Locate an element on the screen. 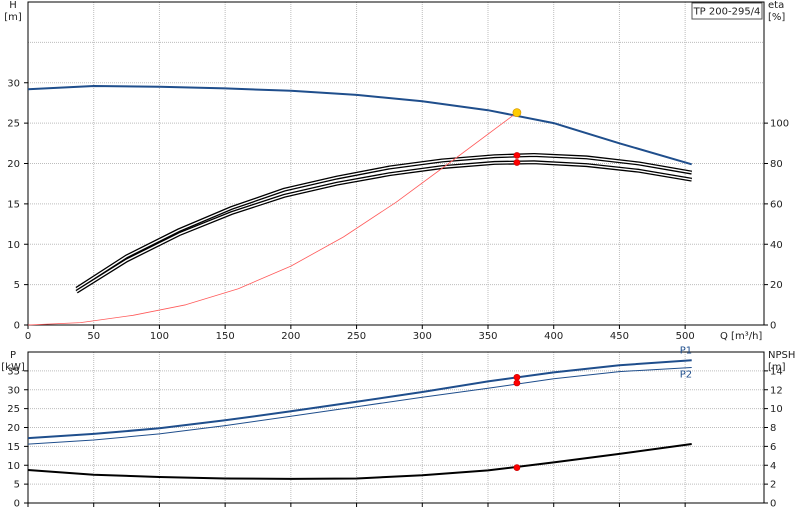 The width and height of the screenshot is (800, 520). y-left-axis-unit: [kW] is located at coordinates (13, 367).